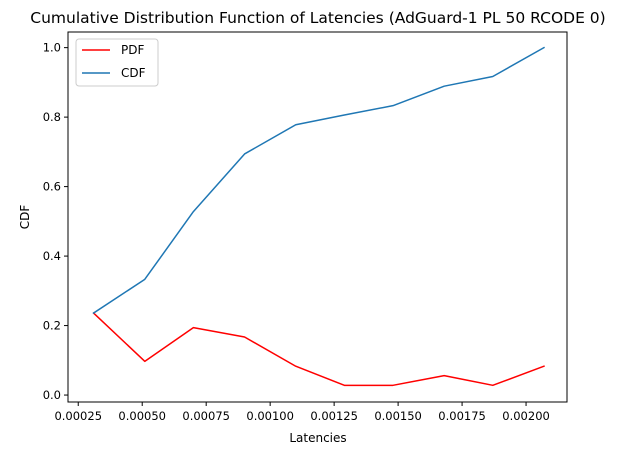 This screenshot has height=455, width=635. I want to click on x-tick-label: 0.00175, so click(462, 416).